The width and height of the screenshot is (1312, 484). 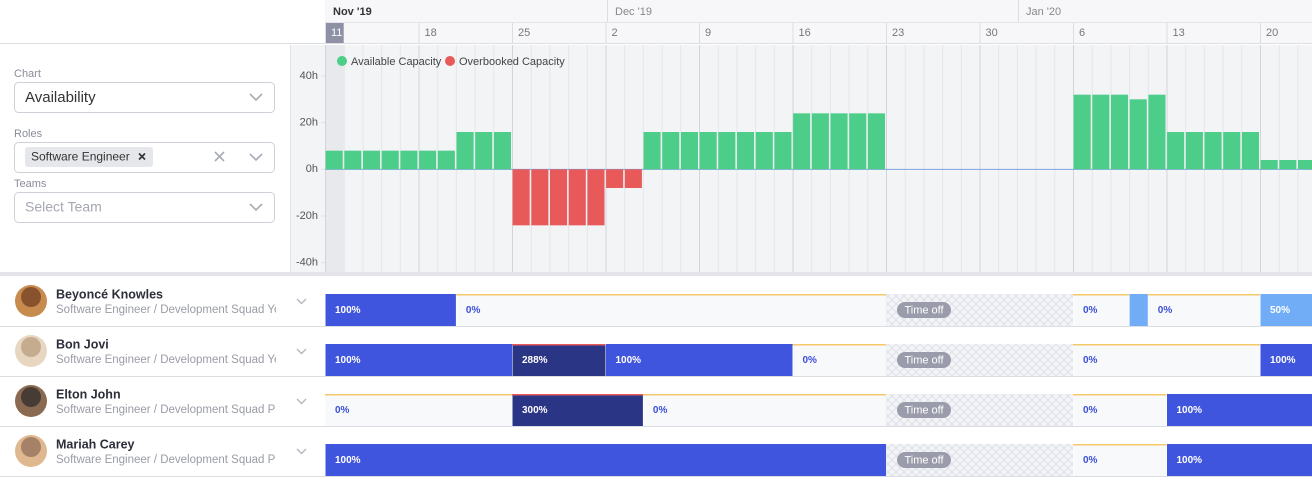 I want to click on timeline-header, so click(x=818, y=21).